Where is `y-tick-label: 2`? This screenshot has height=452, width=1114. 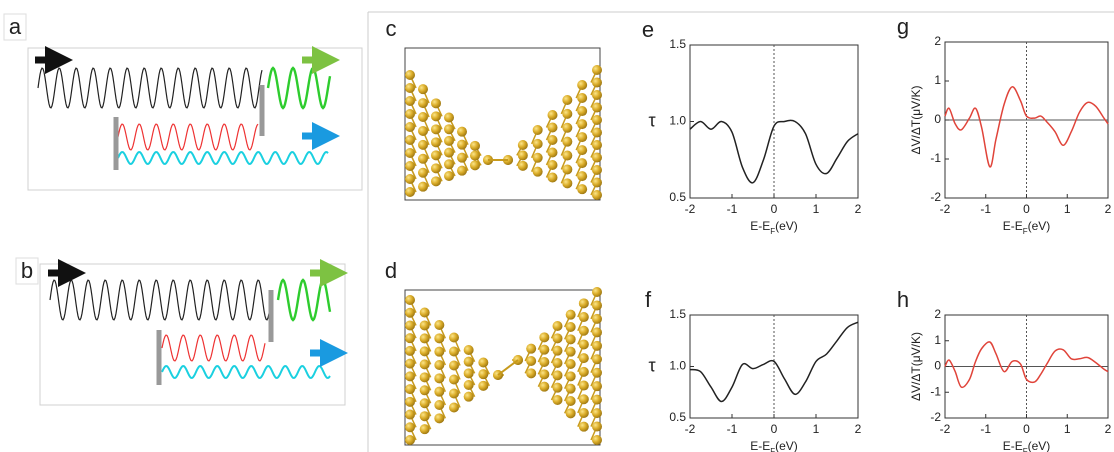 y-tick-label: 2 is located at coordinates (937, 41).